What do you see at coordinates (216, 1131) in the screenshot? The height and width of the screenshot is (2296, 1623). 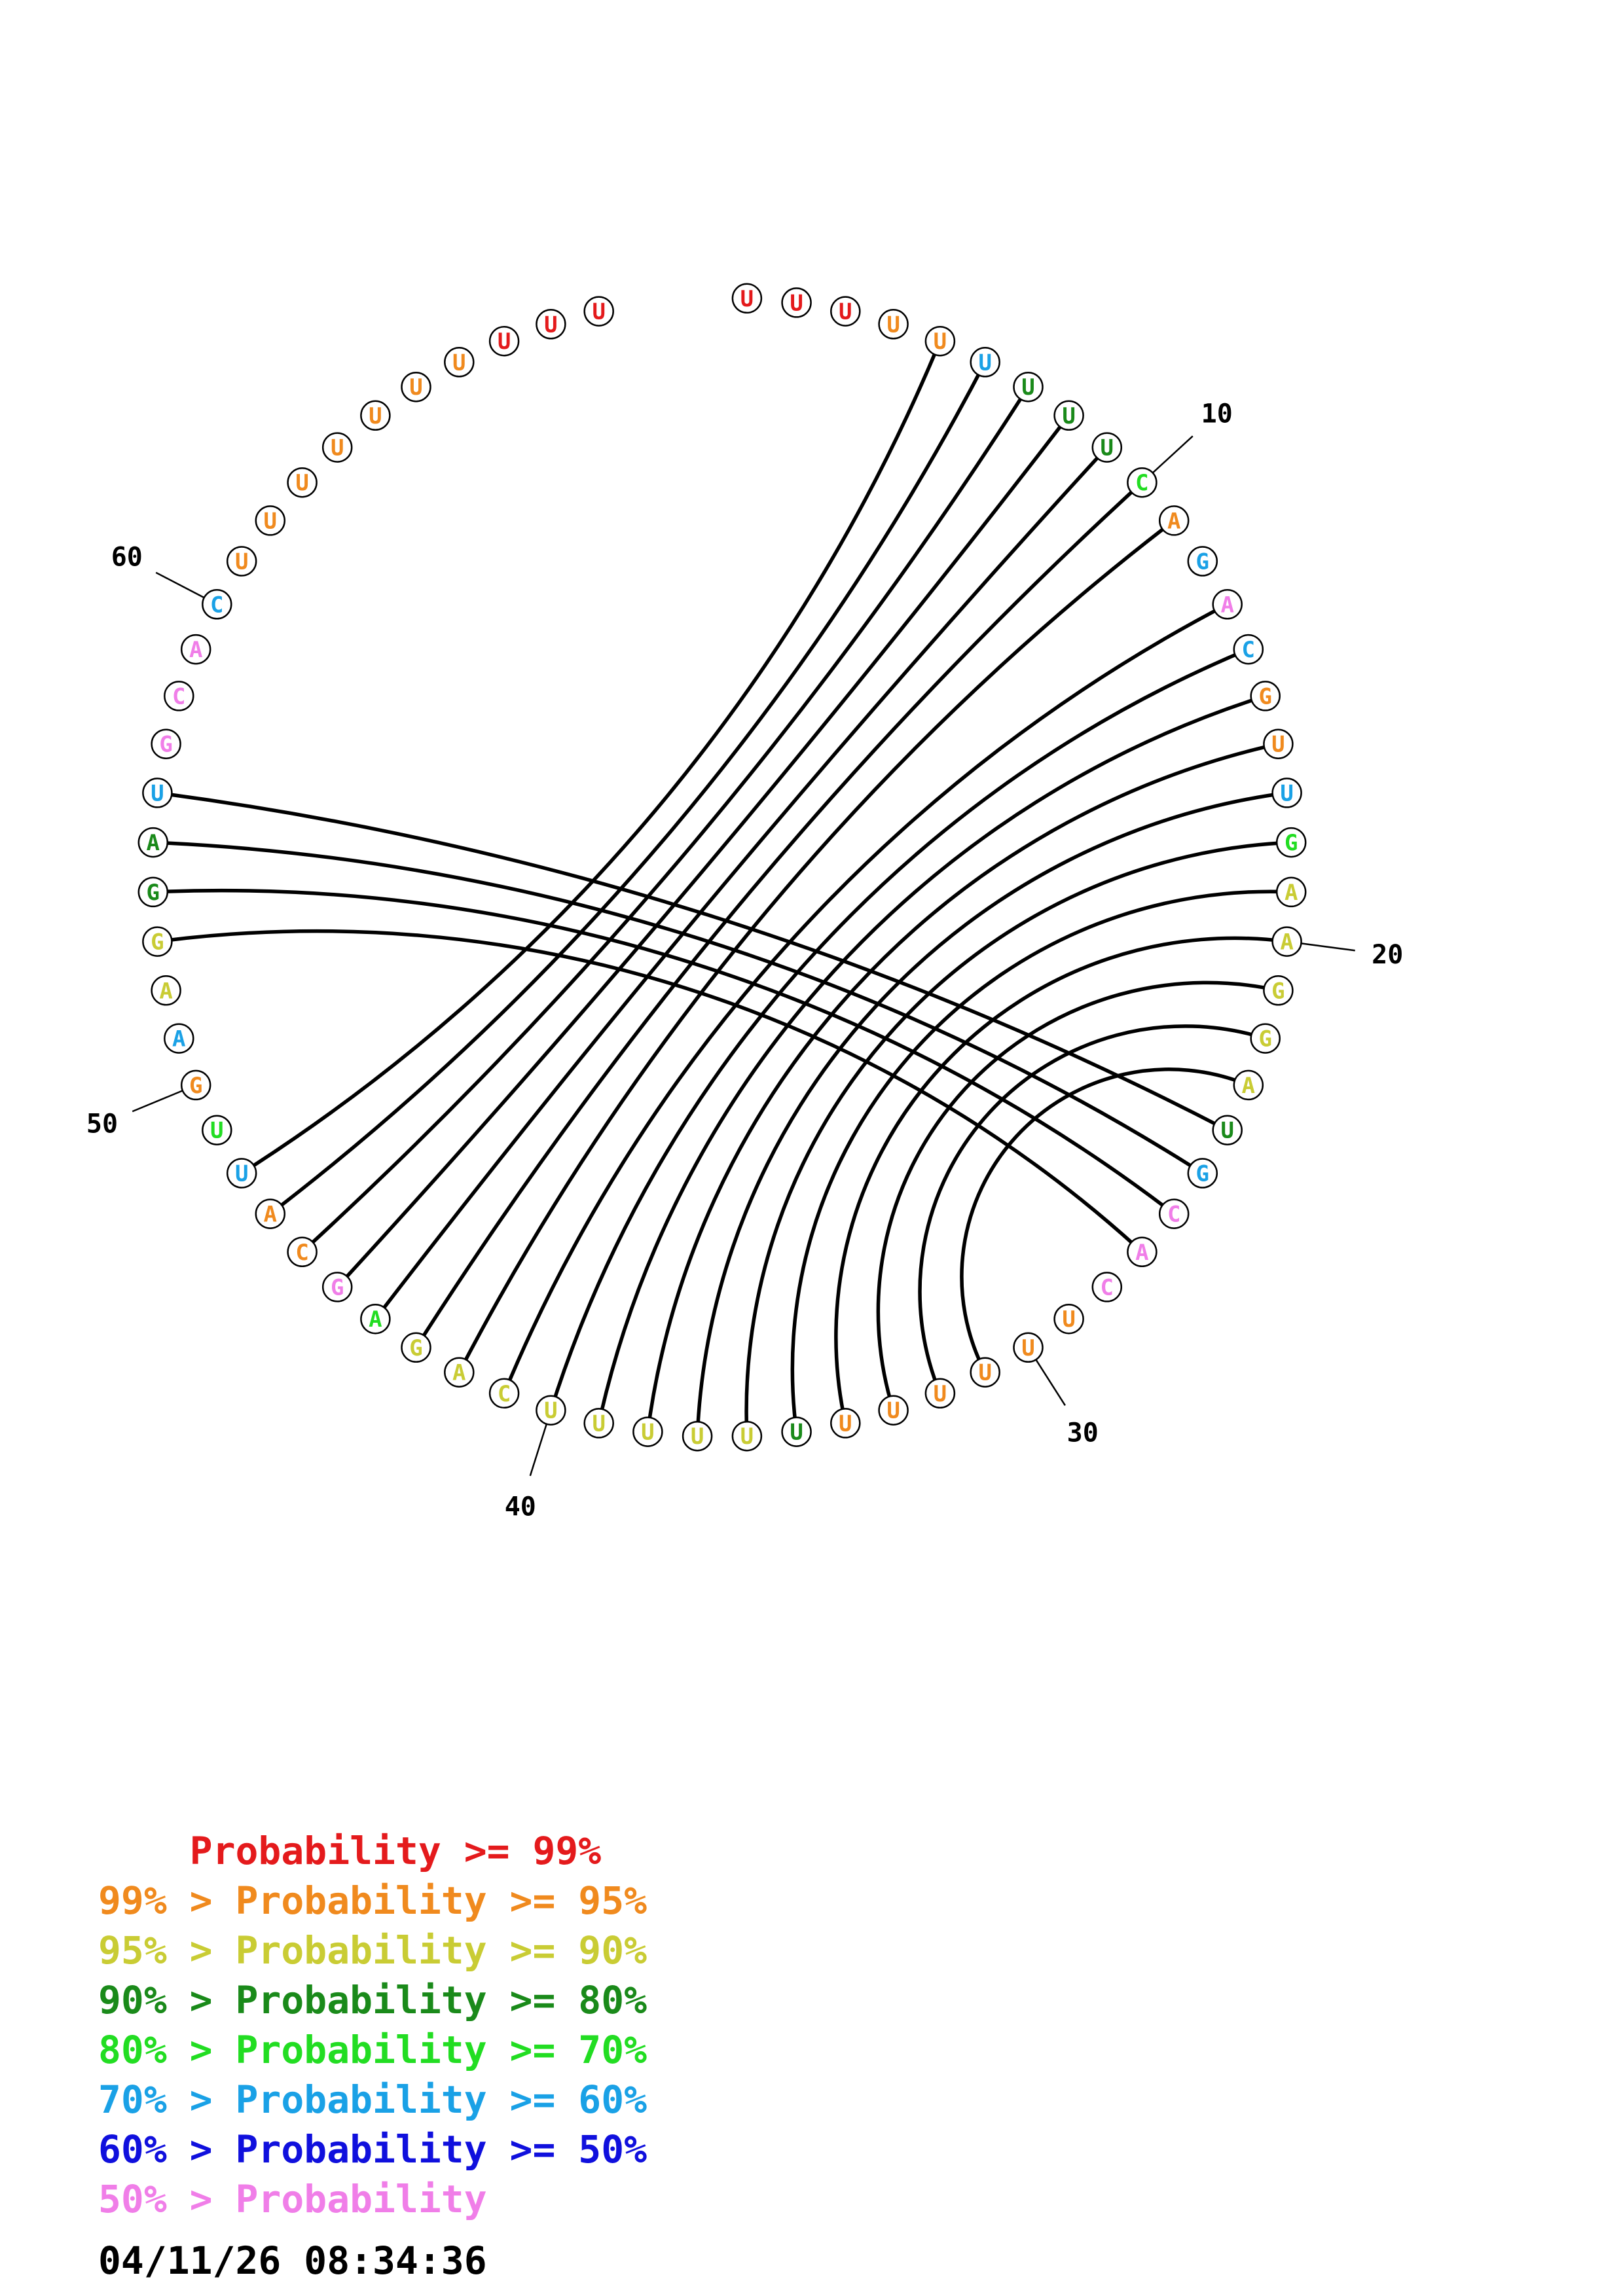 I see `nucleotide-letter-49: U` at bounding box center [216, 1131].